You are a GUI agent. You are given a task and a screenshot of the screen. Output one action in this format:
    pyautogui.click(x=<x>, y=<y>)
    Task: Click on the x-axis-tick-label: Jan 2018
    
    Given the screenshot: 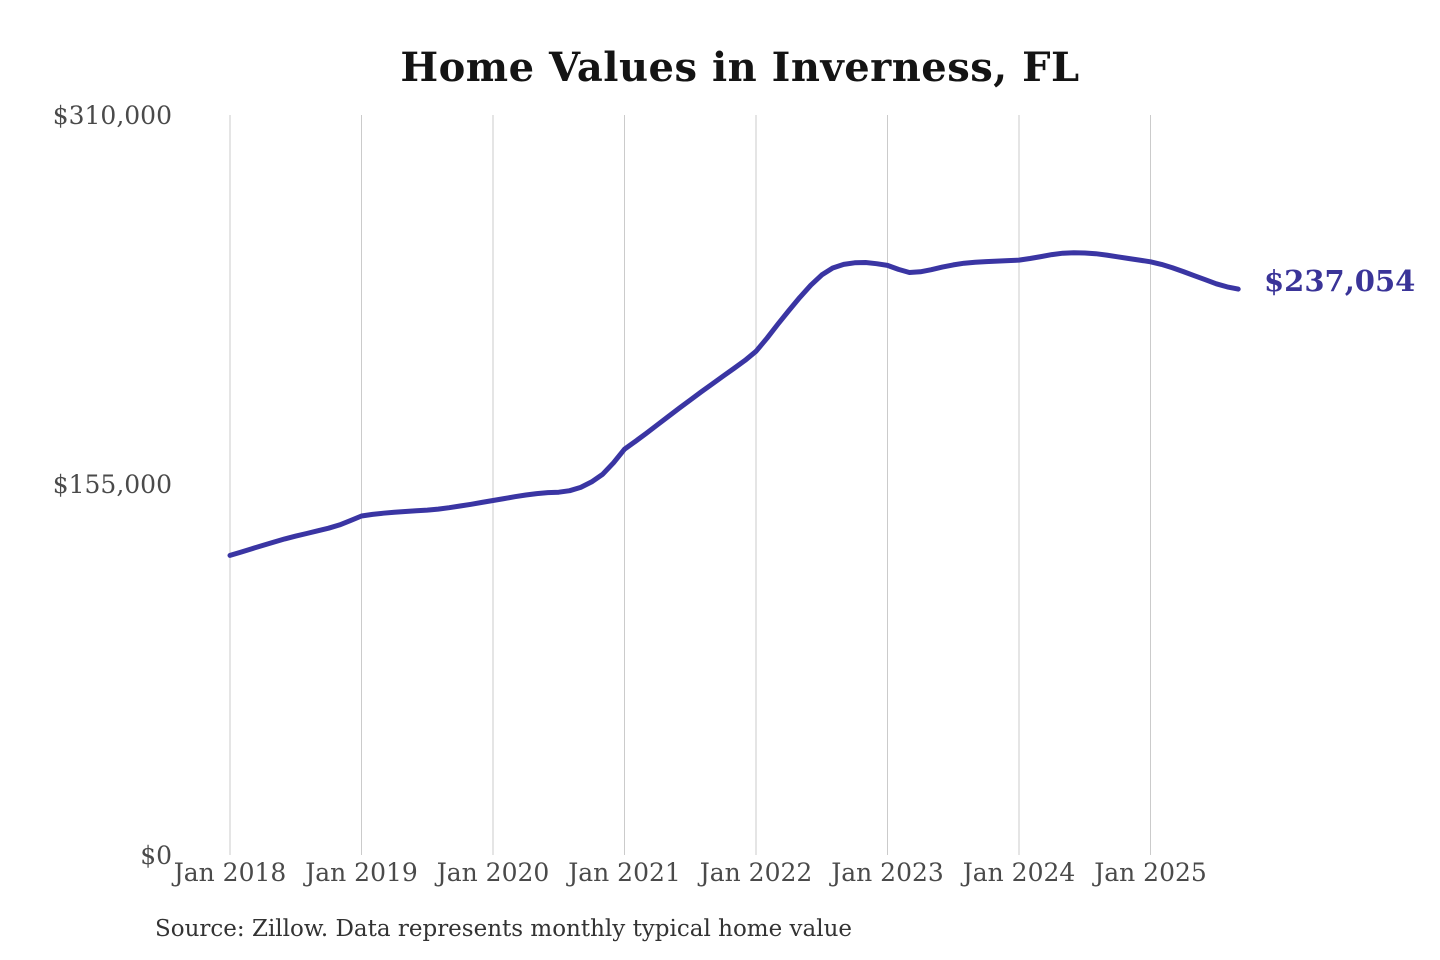 What is the action you would take?
    pyautogui.click(x=230, y=872)
    